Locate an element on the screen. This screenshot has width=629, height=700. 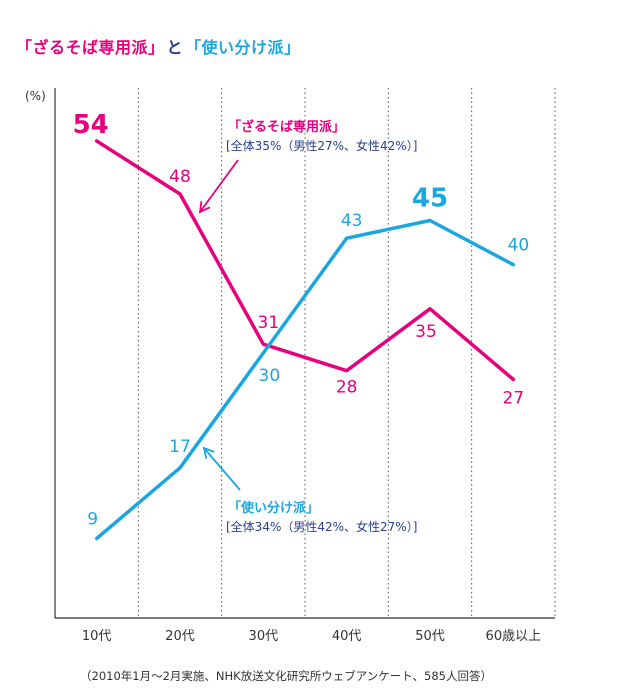
title-tsukaiwake: 「使い分け派」 is located at coordinates (243, 47).